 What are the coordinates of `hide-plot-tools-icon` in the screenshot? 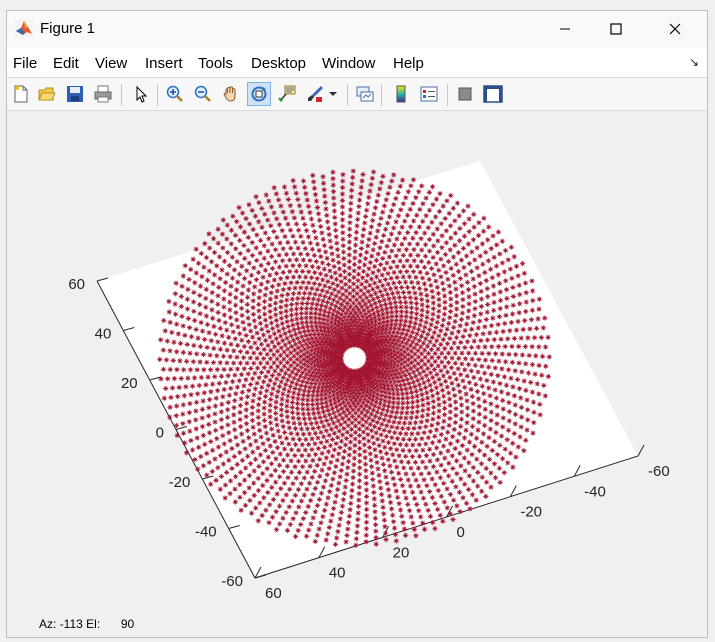 It's located at (465, 94).